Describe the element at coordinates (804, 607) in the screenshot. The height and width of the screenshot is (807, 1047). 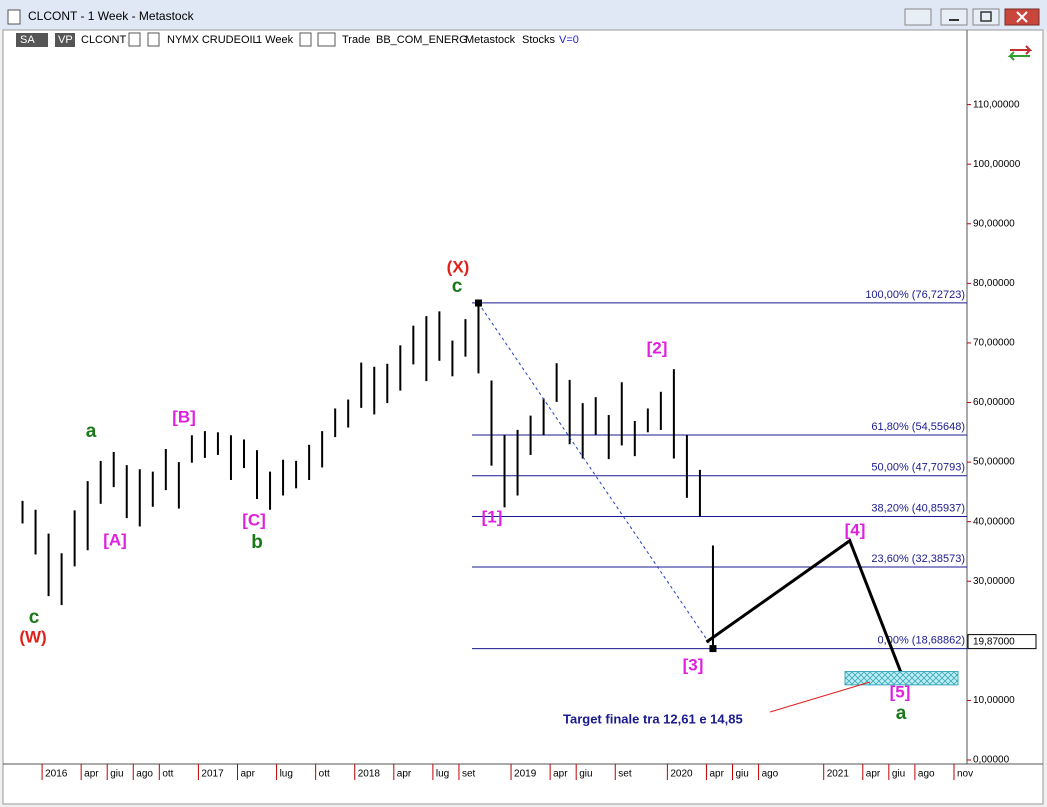
I see `projection-line` at that location.